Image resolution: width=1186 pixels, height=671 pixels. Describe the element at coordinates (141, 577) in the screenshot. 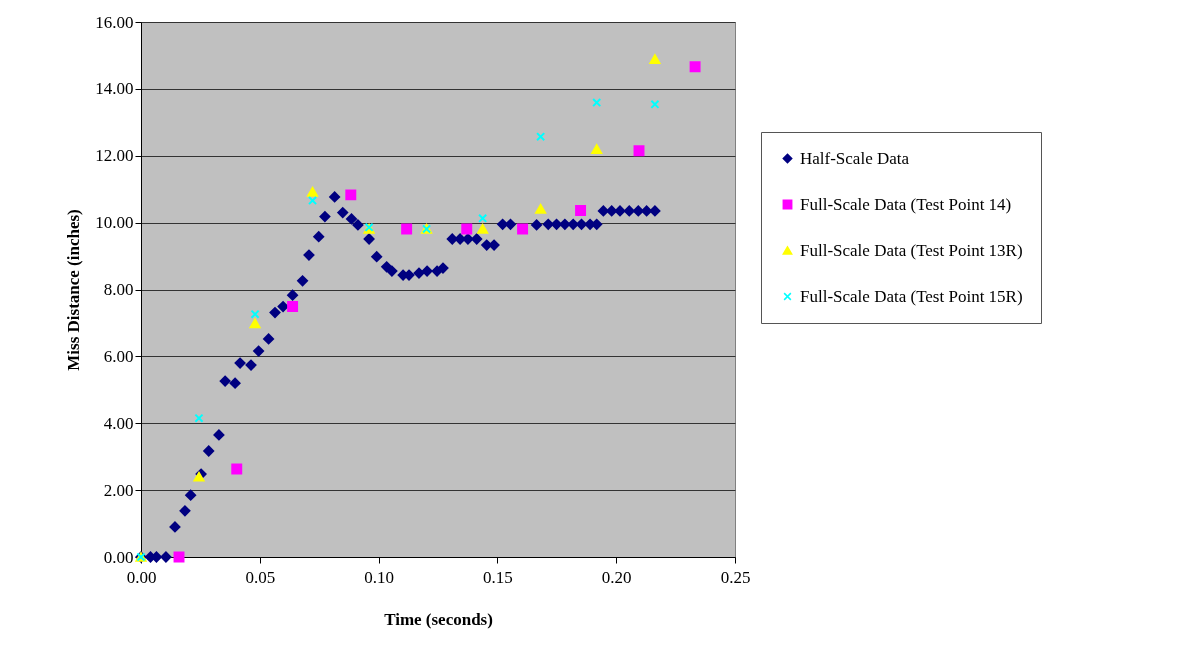

I see `x-tick-label: 0.00` at that location.